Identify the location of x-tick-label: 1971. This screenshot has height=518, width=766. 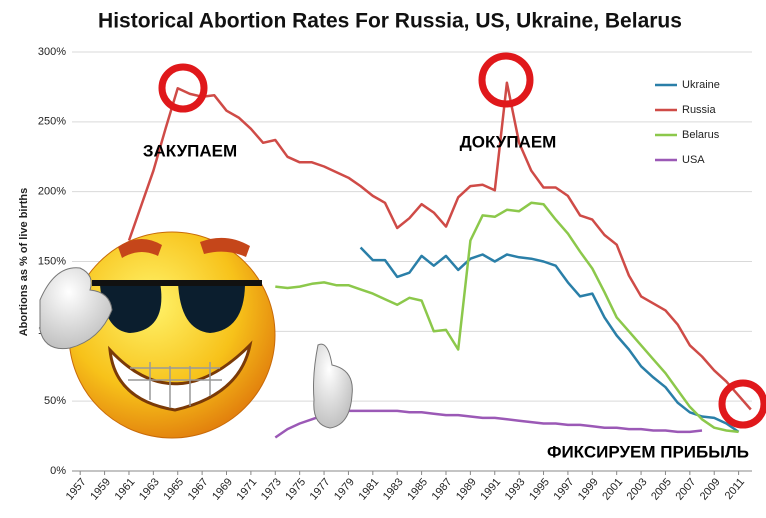
(246, 489).